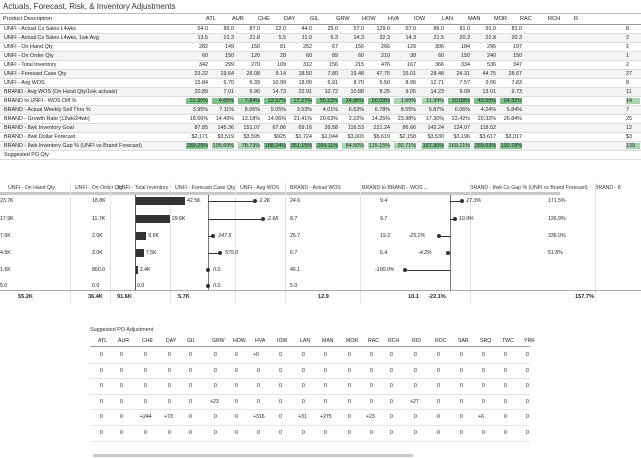  What do you see at coordinates (450, 242) in the screenshot?
I see `wos-diff-axis` at bounding box center [450, 242].